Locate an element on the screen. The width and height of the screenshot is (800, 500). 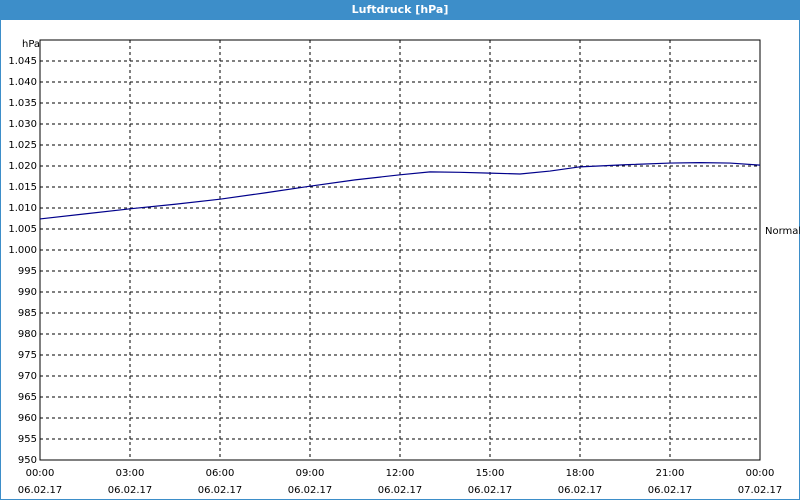
y-tick-label: 1.025 is located at coordinates (22, 145).